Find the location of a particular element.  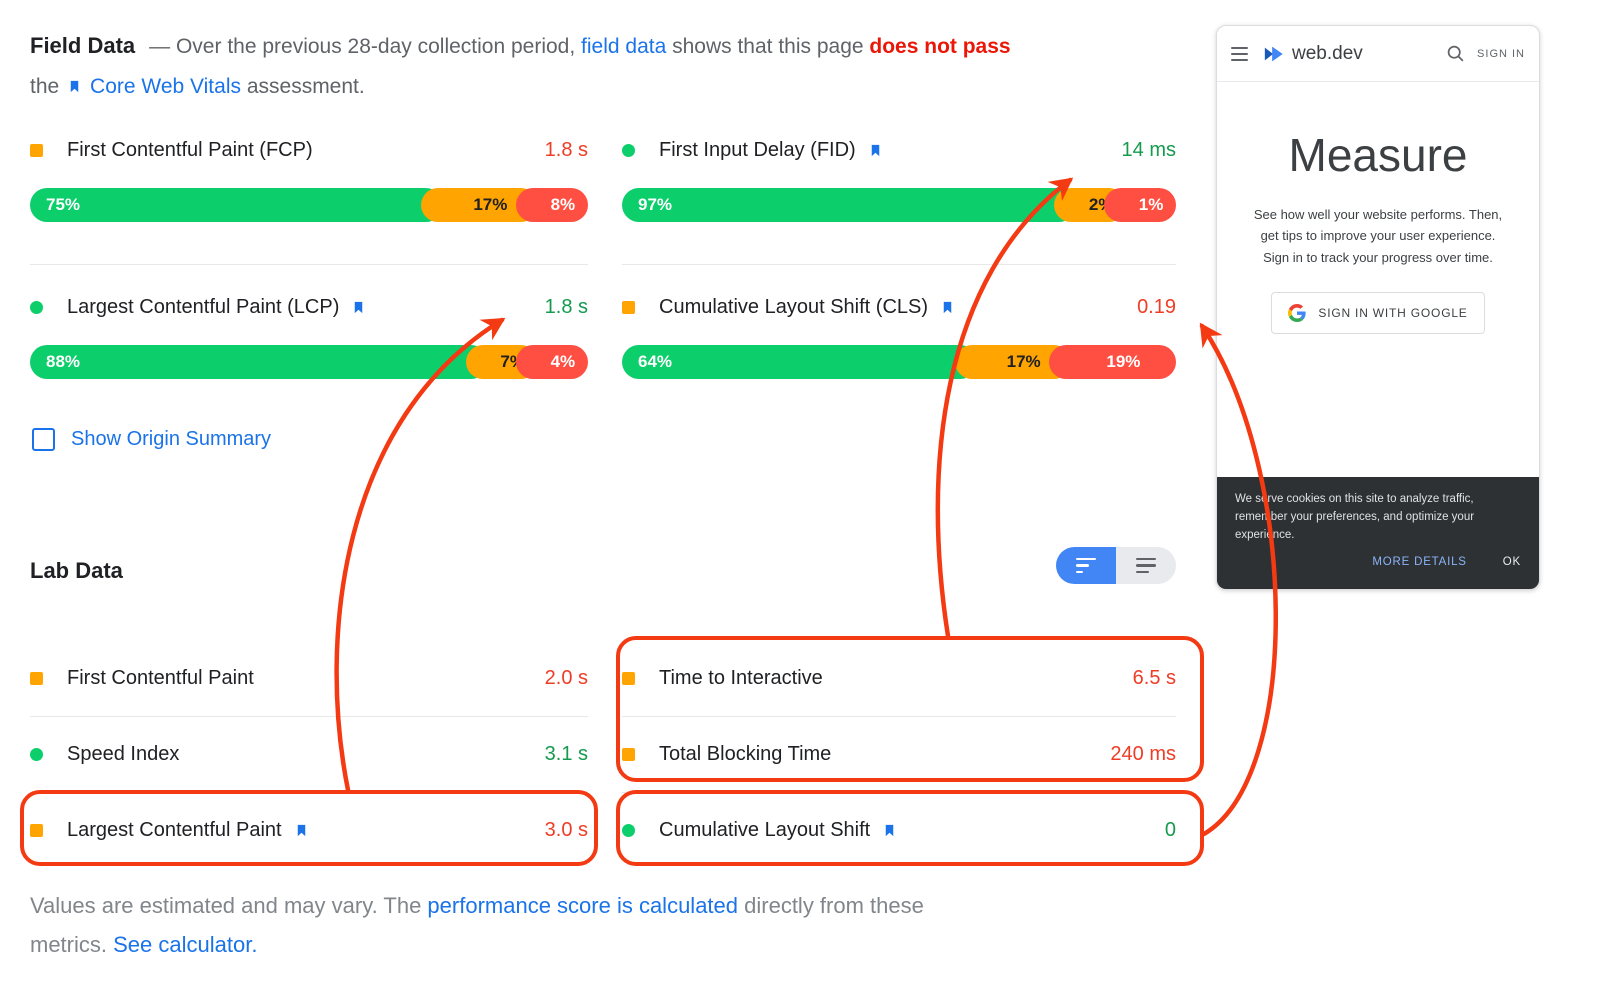

lab-metric-speed-index: Speed Index 3.1 s is located at coordinates (309, 754).